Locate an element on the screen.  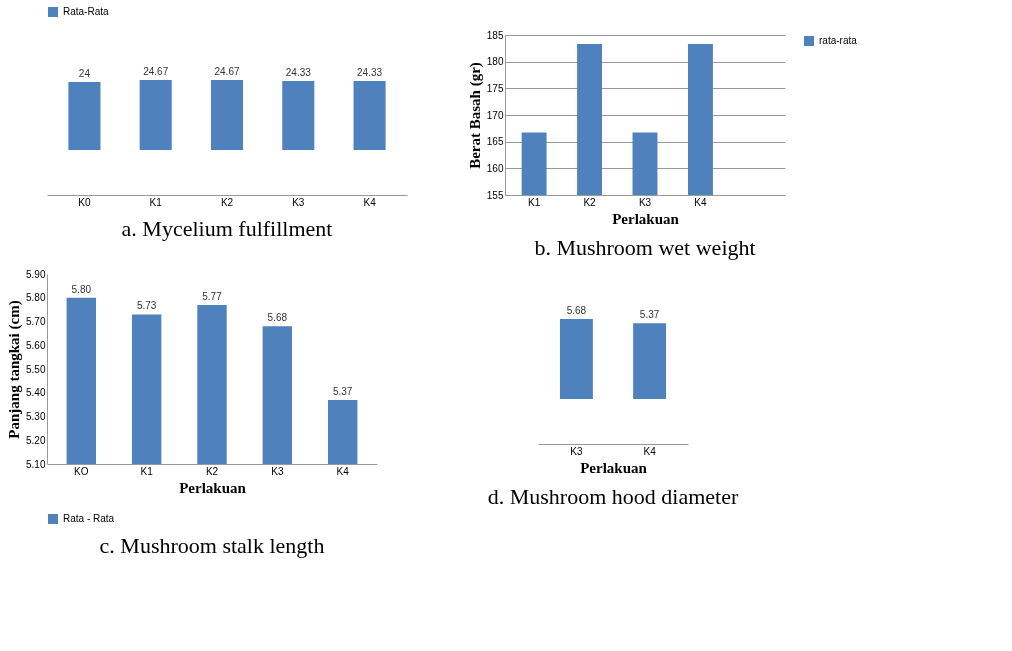
y-tick-label: 160 is located at coordinates (495, 168).